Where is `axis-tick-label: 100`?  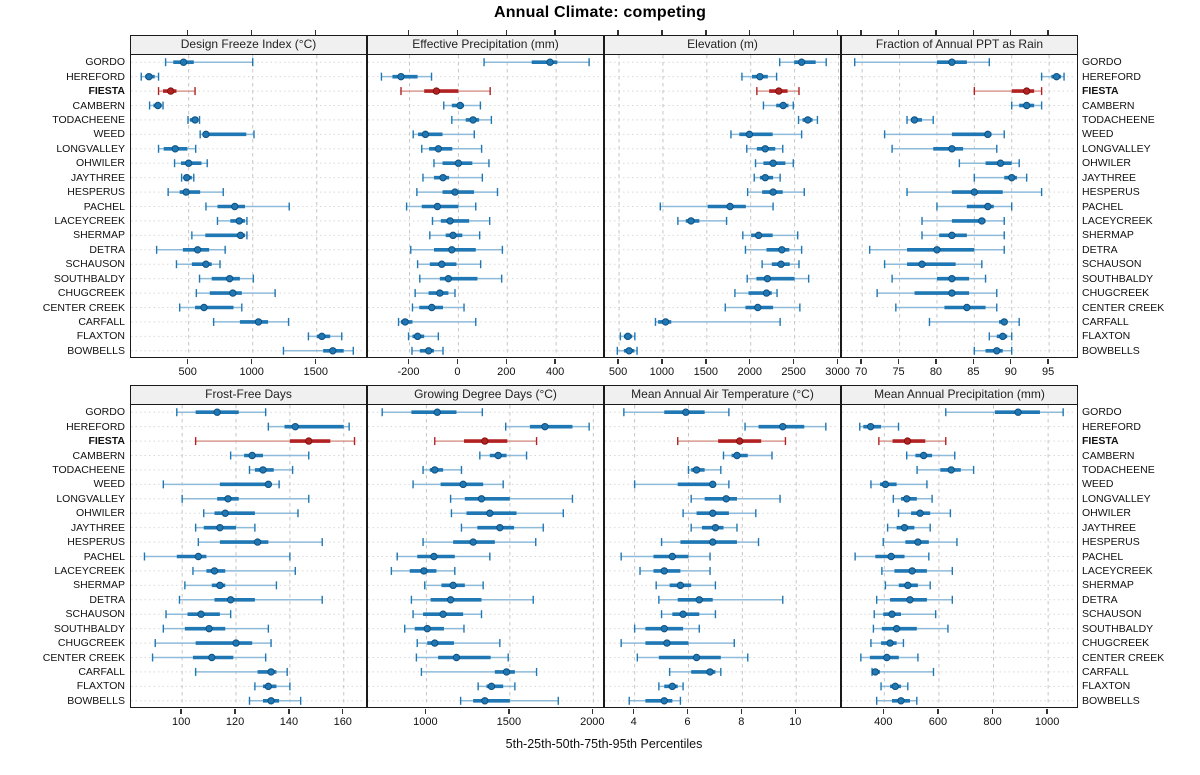
axis-tick-label: 100 is located at coordinates (181, 722).